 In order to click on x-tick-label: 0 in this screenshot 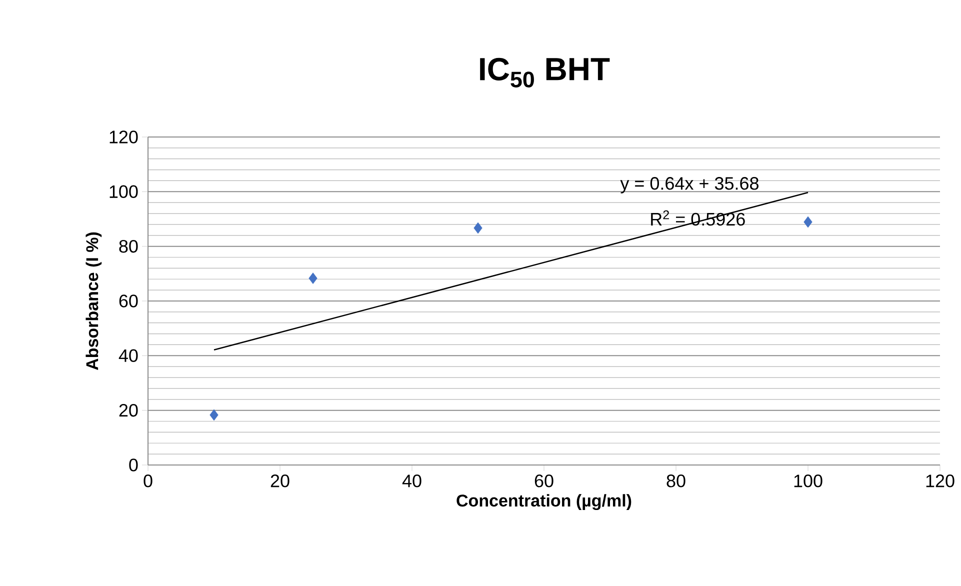, I will do `click(148, 481)`.